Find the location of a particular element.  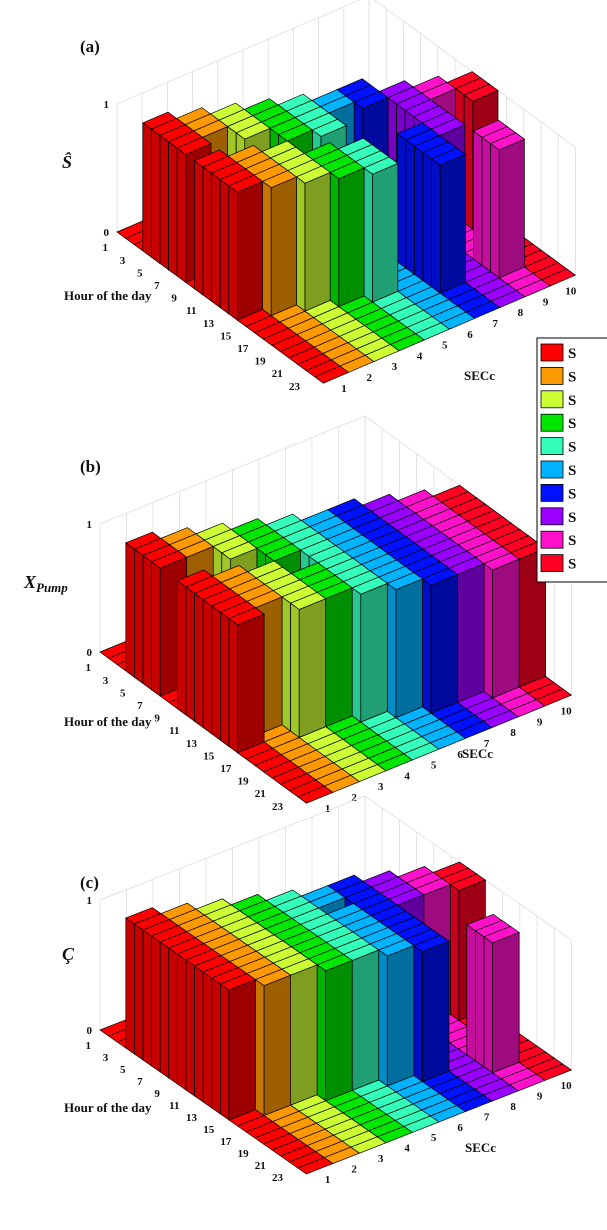

bar-s7-h19 is located at coordinates (431, 1008).